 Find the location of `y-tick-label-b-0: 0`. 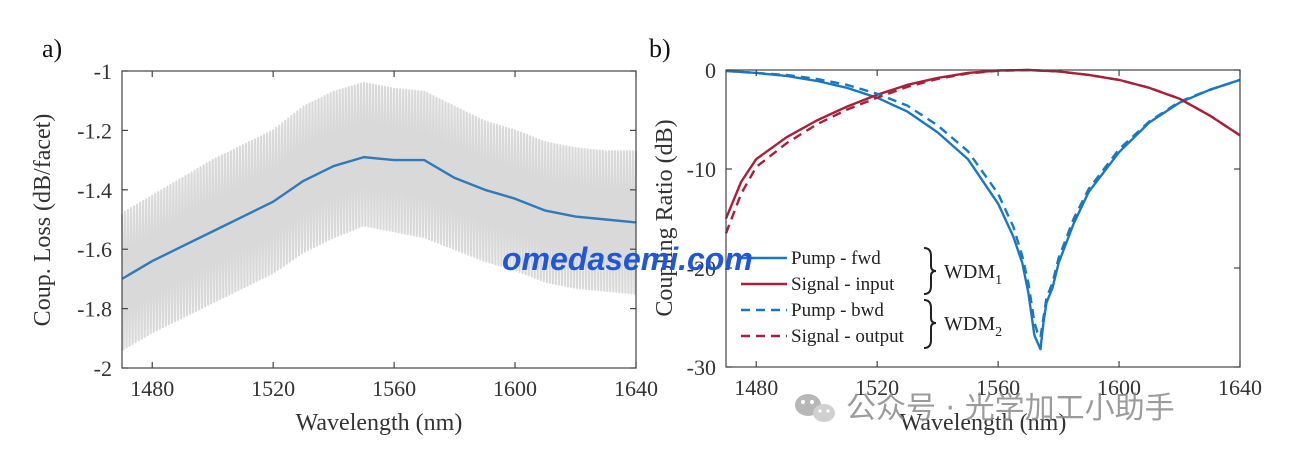

y-tick-label-b-0: 0 is located at coordinates (710, 70).